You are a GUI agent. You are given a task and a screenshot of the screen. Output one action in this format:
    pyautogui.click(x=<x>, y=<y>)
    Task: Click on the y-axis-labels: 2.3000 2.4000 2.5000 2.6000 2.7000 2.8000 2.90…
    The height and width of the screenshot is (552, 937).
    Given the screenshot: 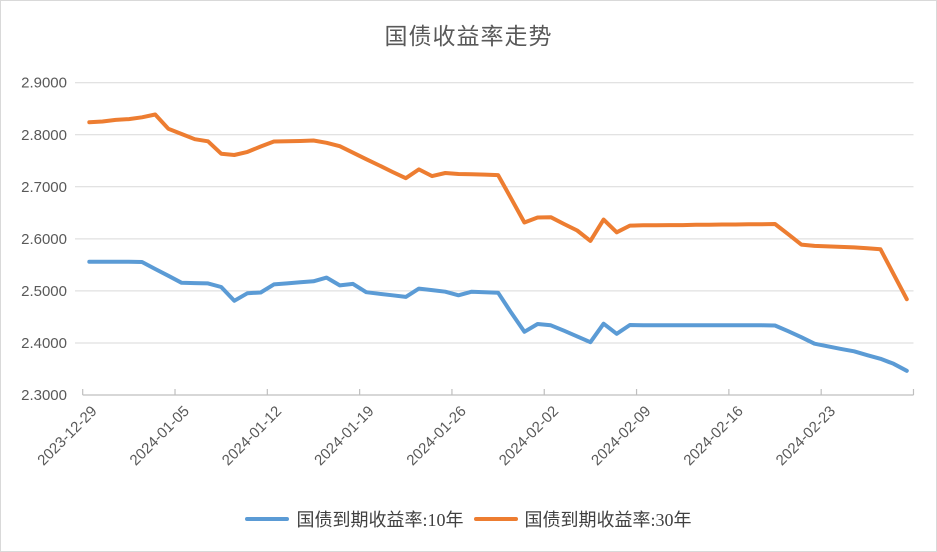 What is the action you would take?
    pyautogui.click(x=44, y=239)
    